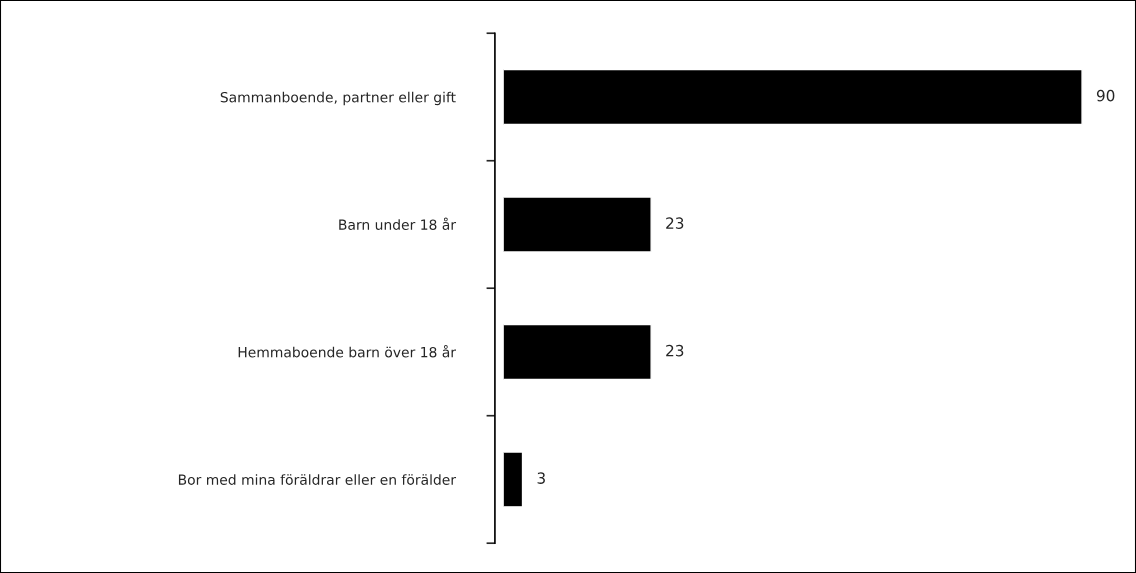  I want to click on data-label: 90, so click(1105, 95).